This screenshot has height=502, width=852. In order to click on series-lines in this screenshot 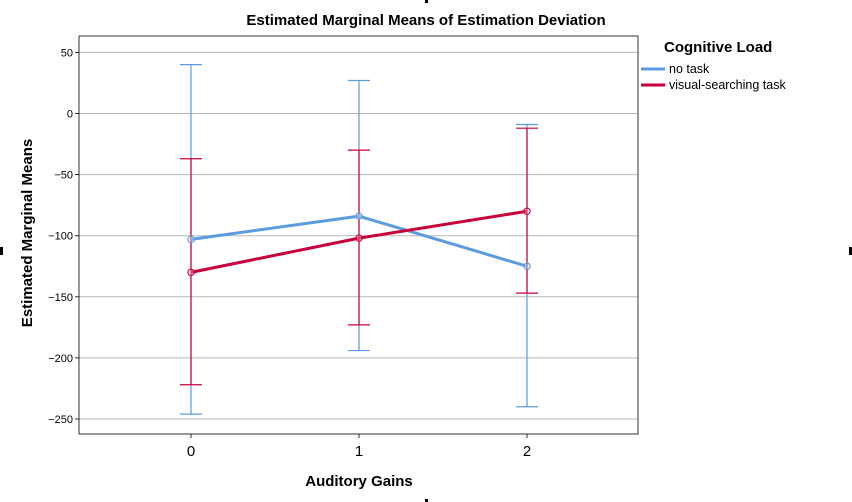, I will do `click(359, 241)`.